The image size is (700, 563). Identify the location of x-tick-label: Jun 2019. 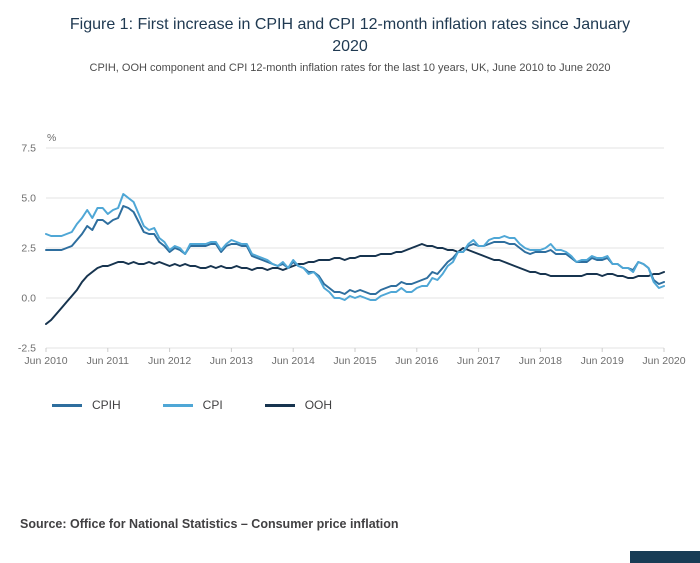
(602, 361).